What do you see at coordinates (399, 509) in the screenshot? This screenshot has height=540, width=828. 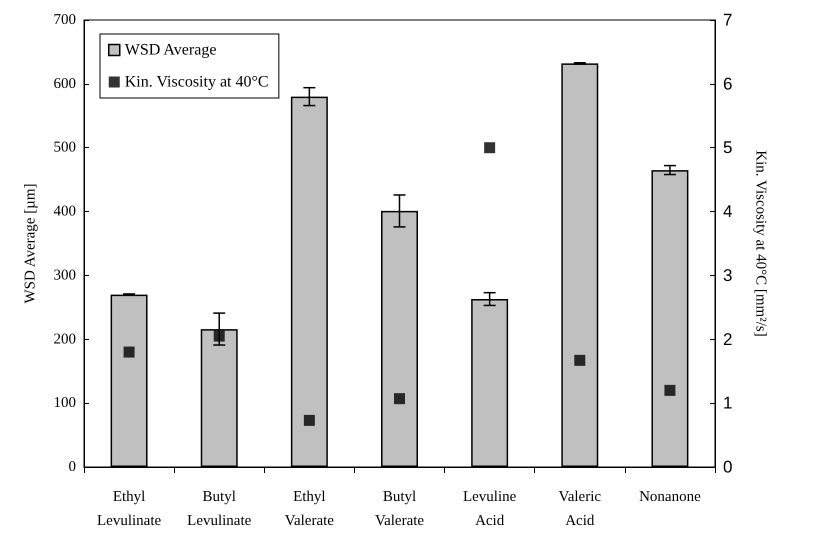 I see `x-tick-label: Butyl Valerate` at bounding box center [399, 509].